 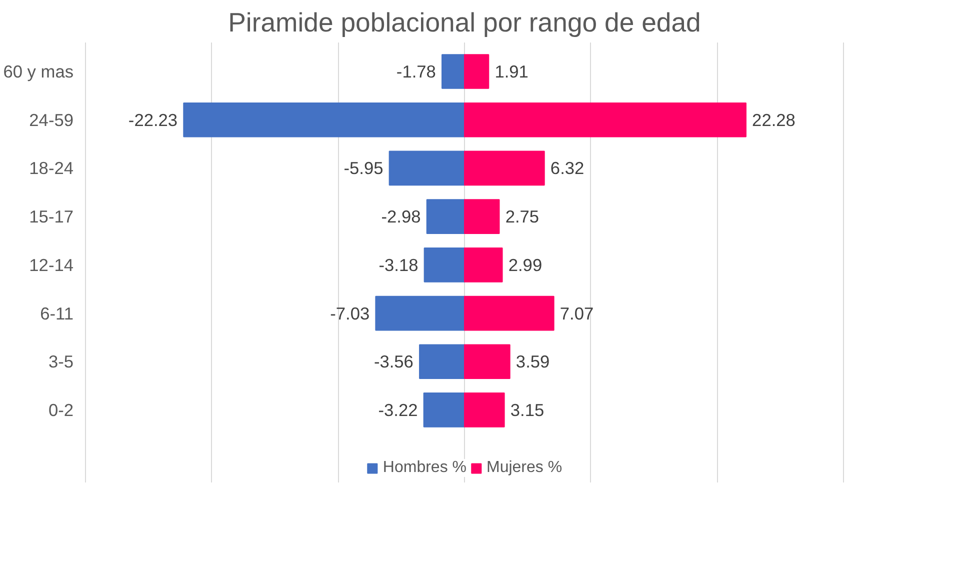 I want to click on y-tick-label: 0-2, so click(x=61, y=410).